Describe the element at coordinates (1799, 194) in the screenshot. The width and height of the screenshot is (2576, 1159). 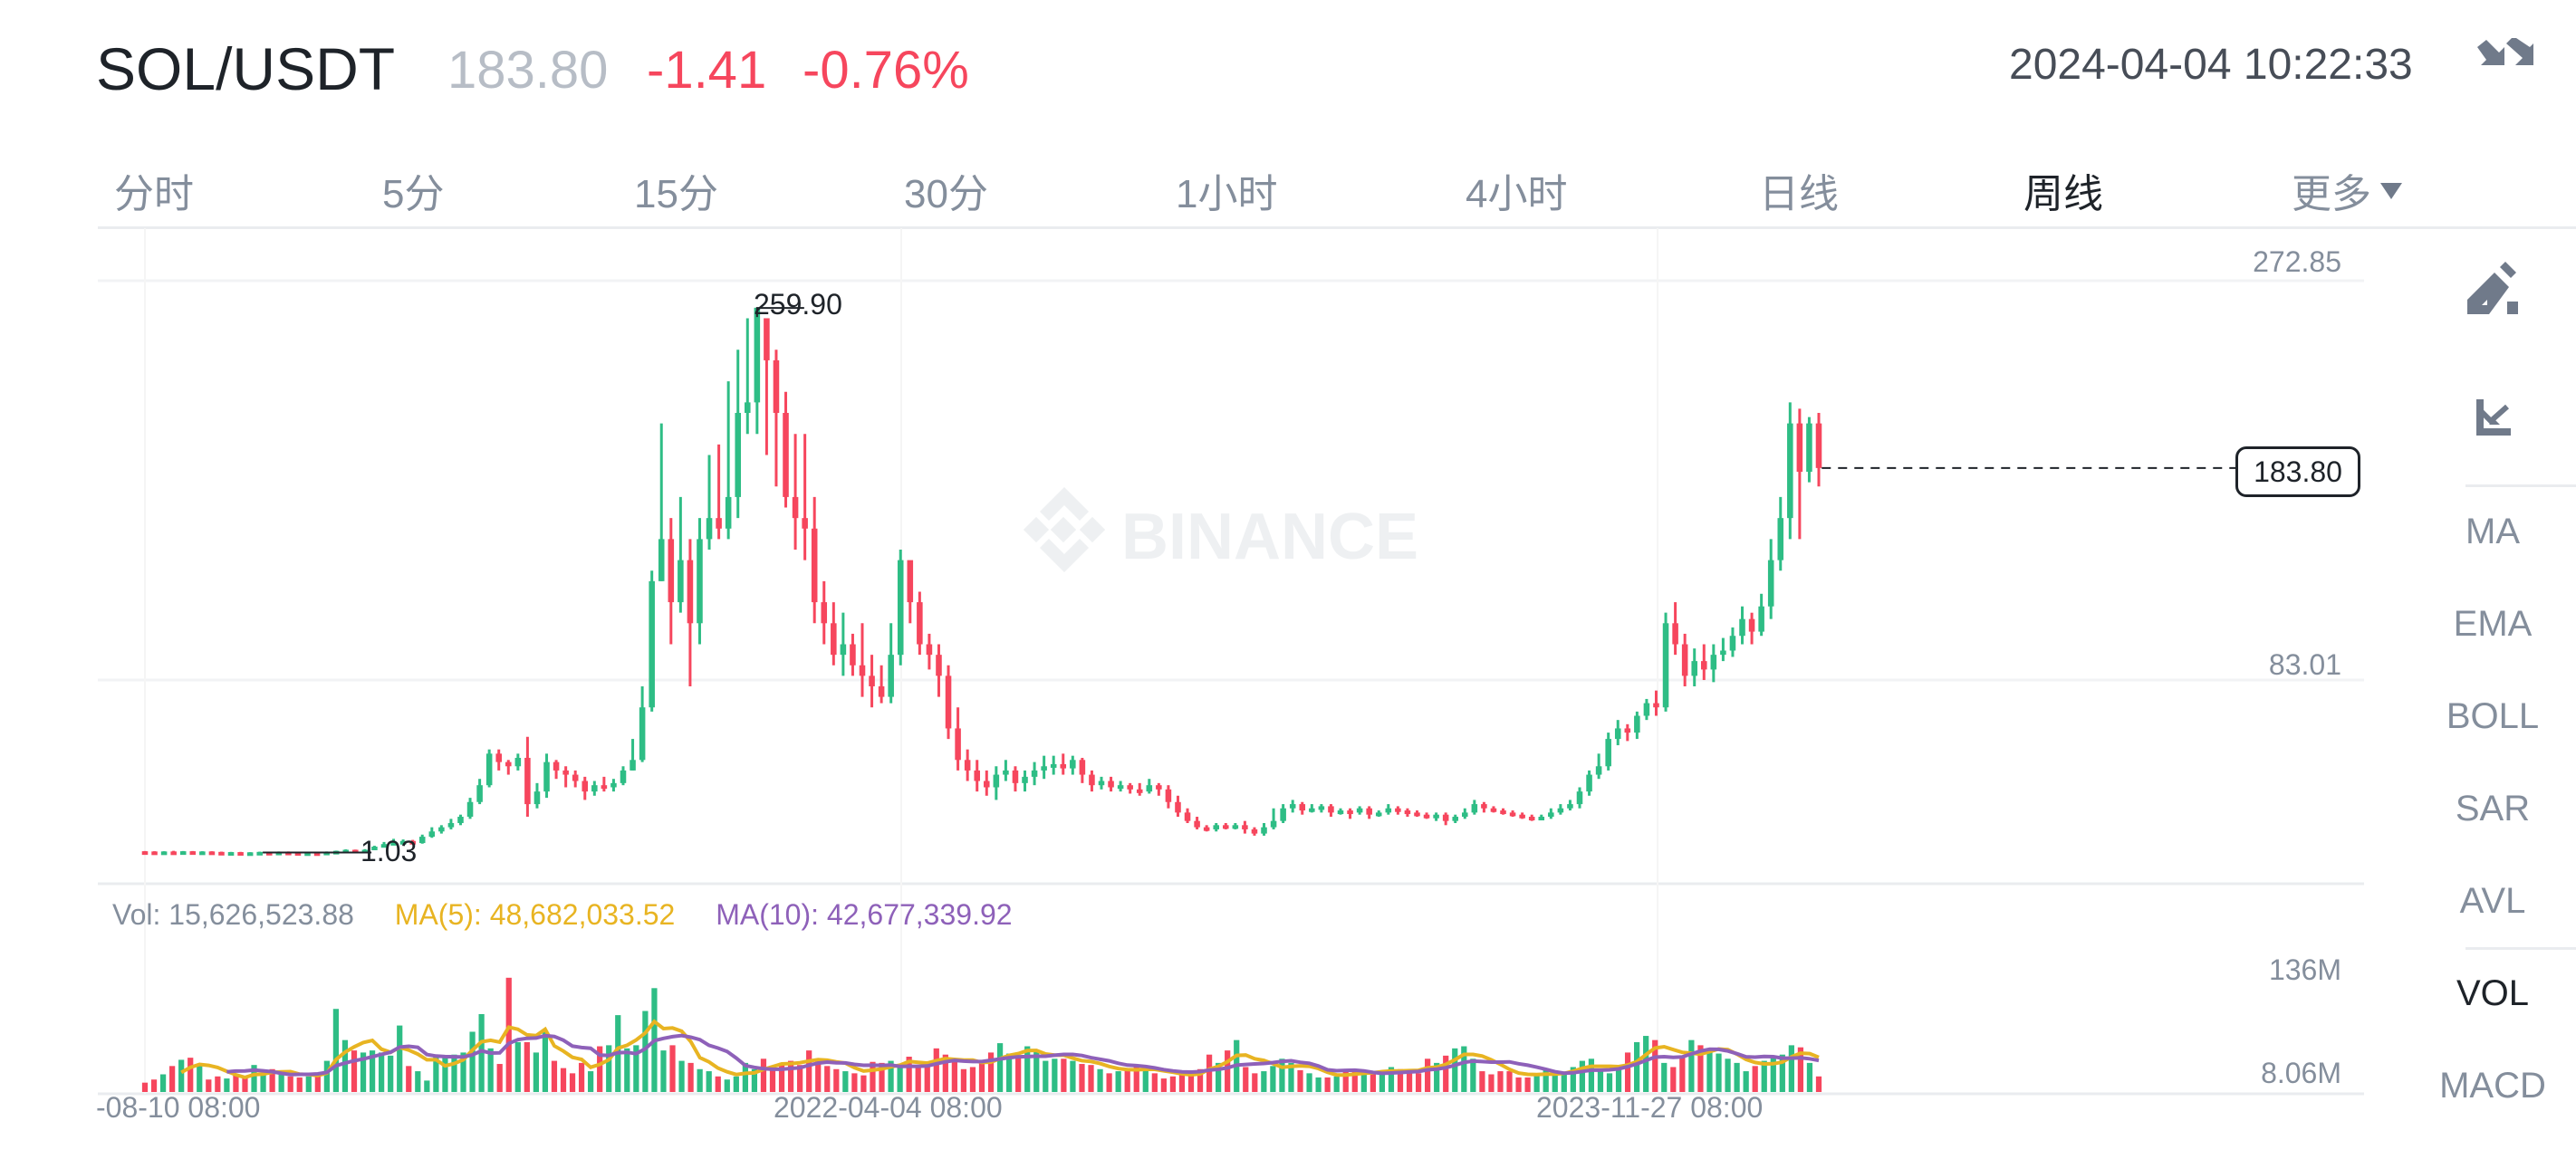
I see `tab-1d: 日线` at that location.